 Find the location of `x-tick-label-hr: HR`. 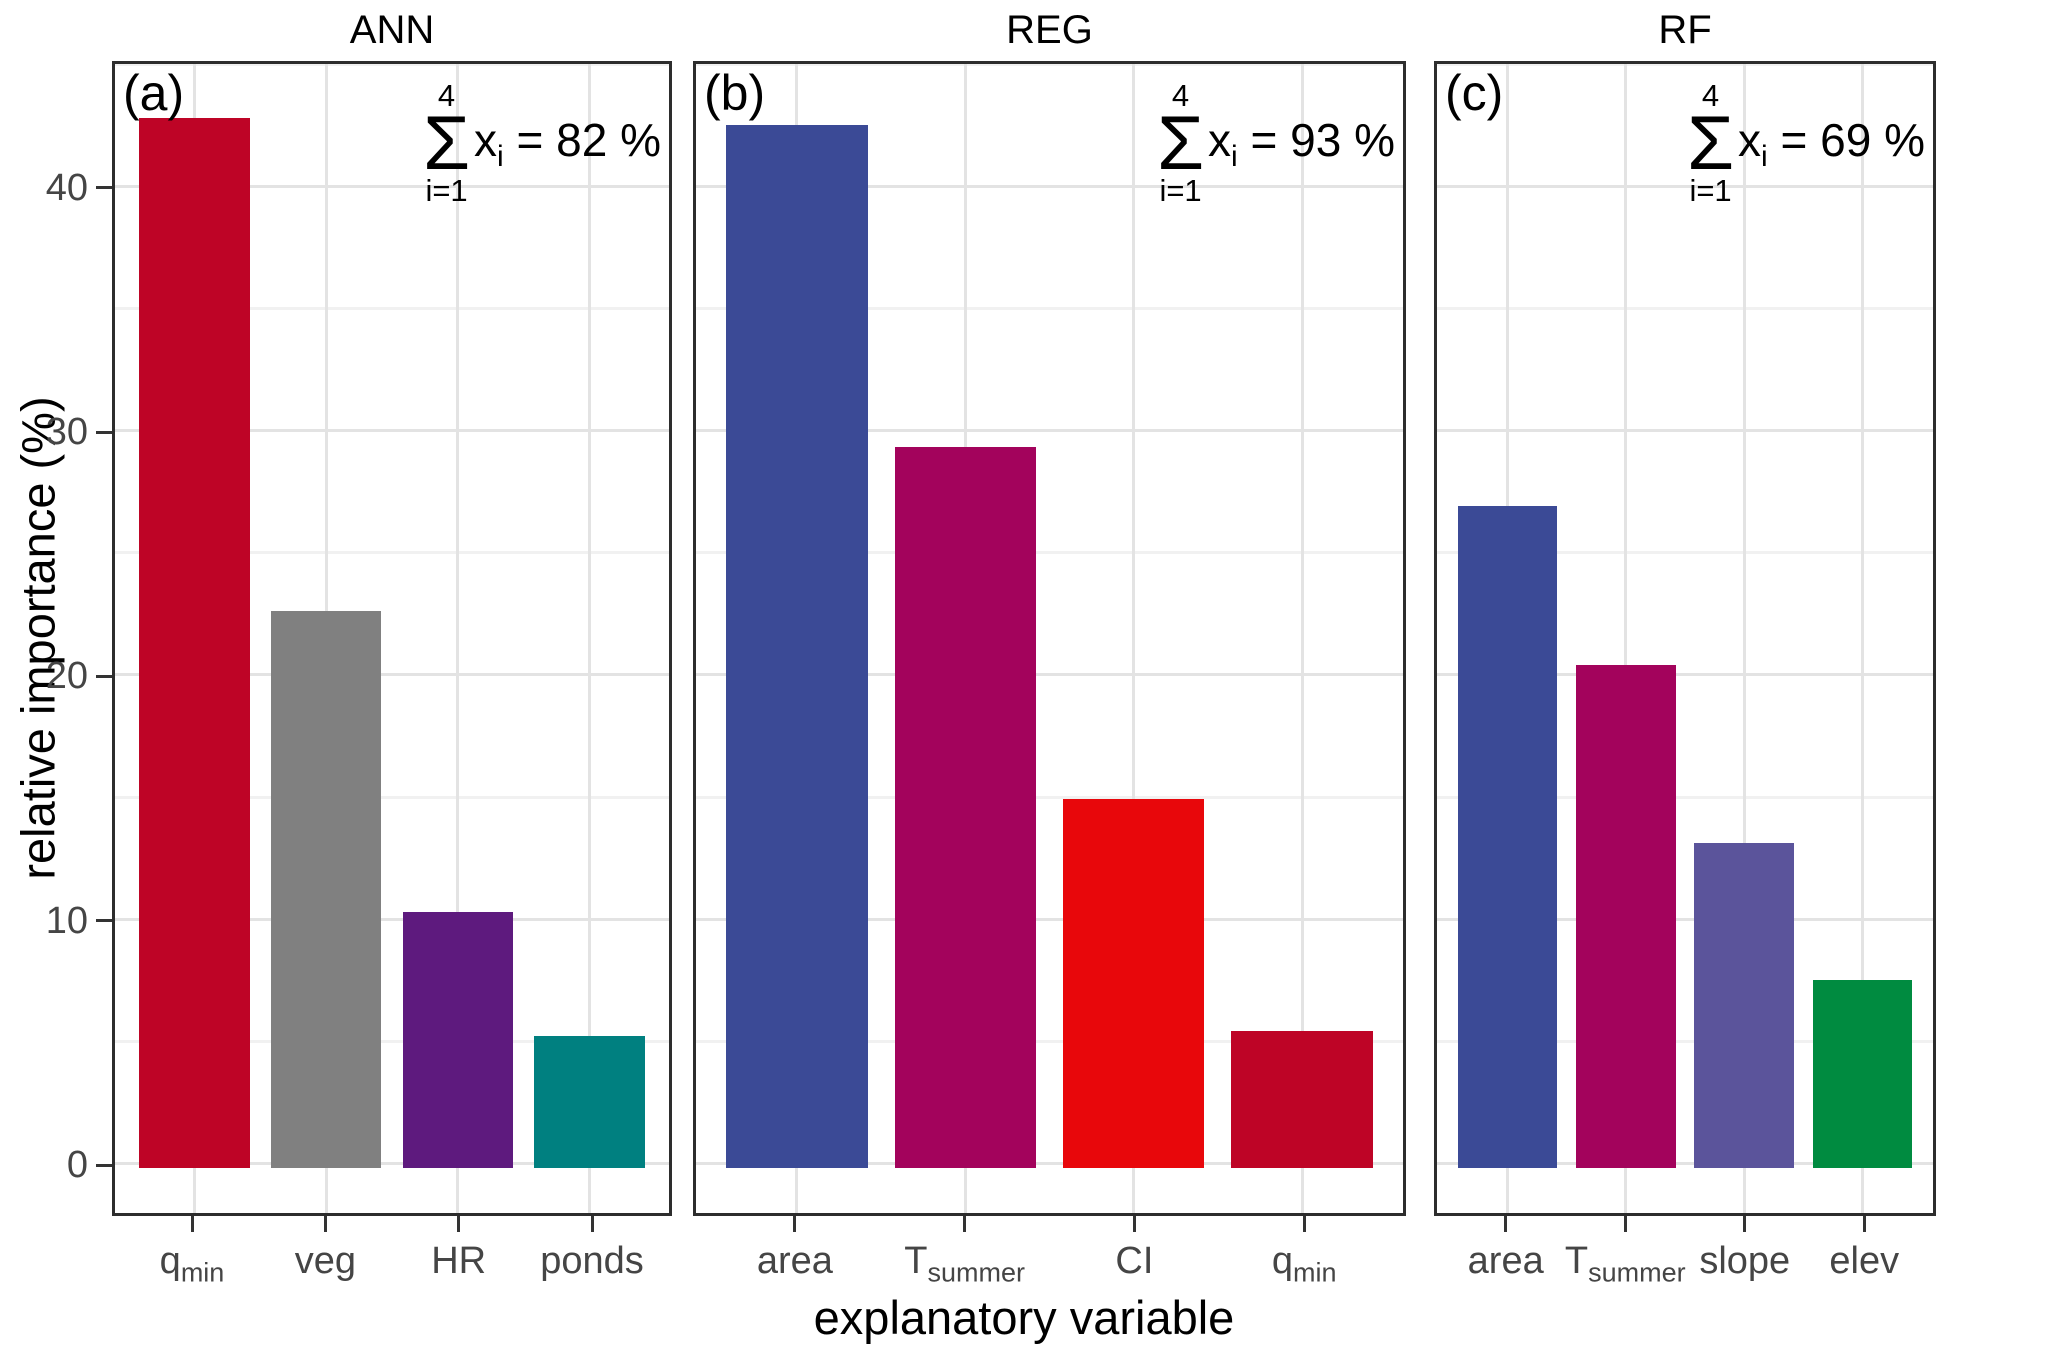

x-tick-label-hr: HR is located at coordinates (459, 1261).